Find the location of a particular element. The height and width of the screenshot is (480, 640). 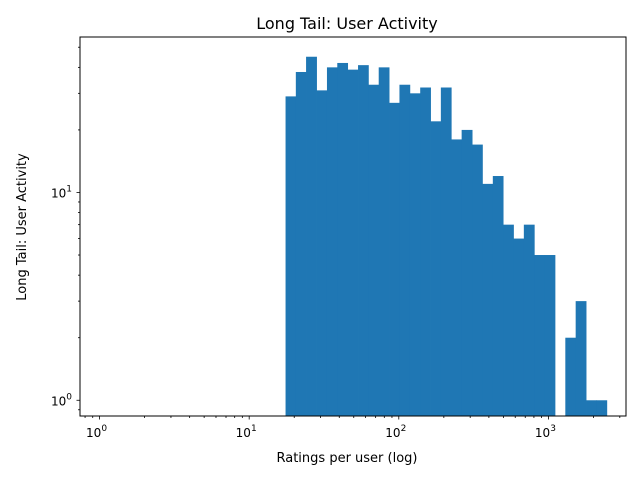

x-tick-label: 10² is located at coordinates (395, 432).